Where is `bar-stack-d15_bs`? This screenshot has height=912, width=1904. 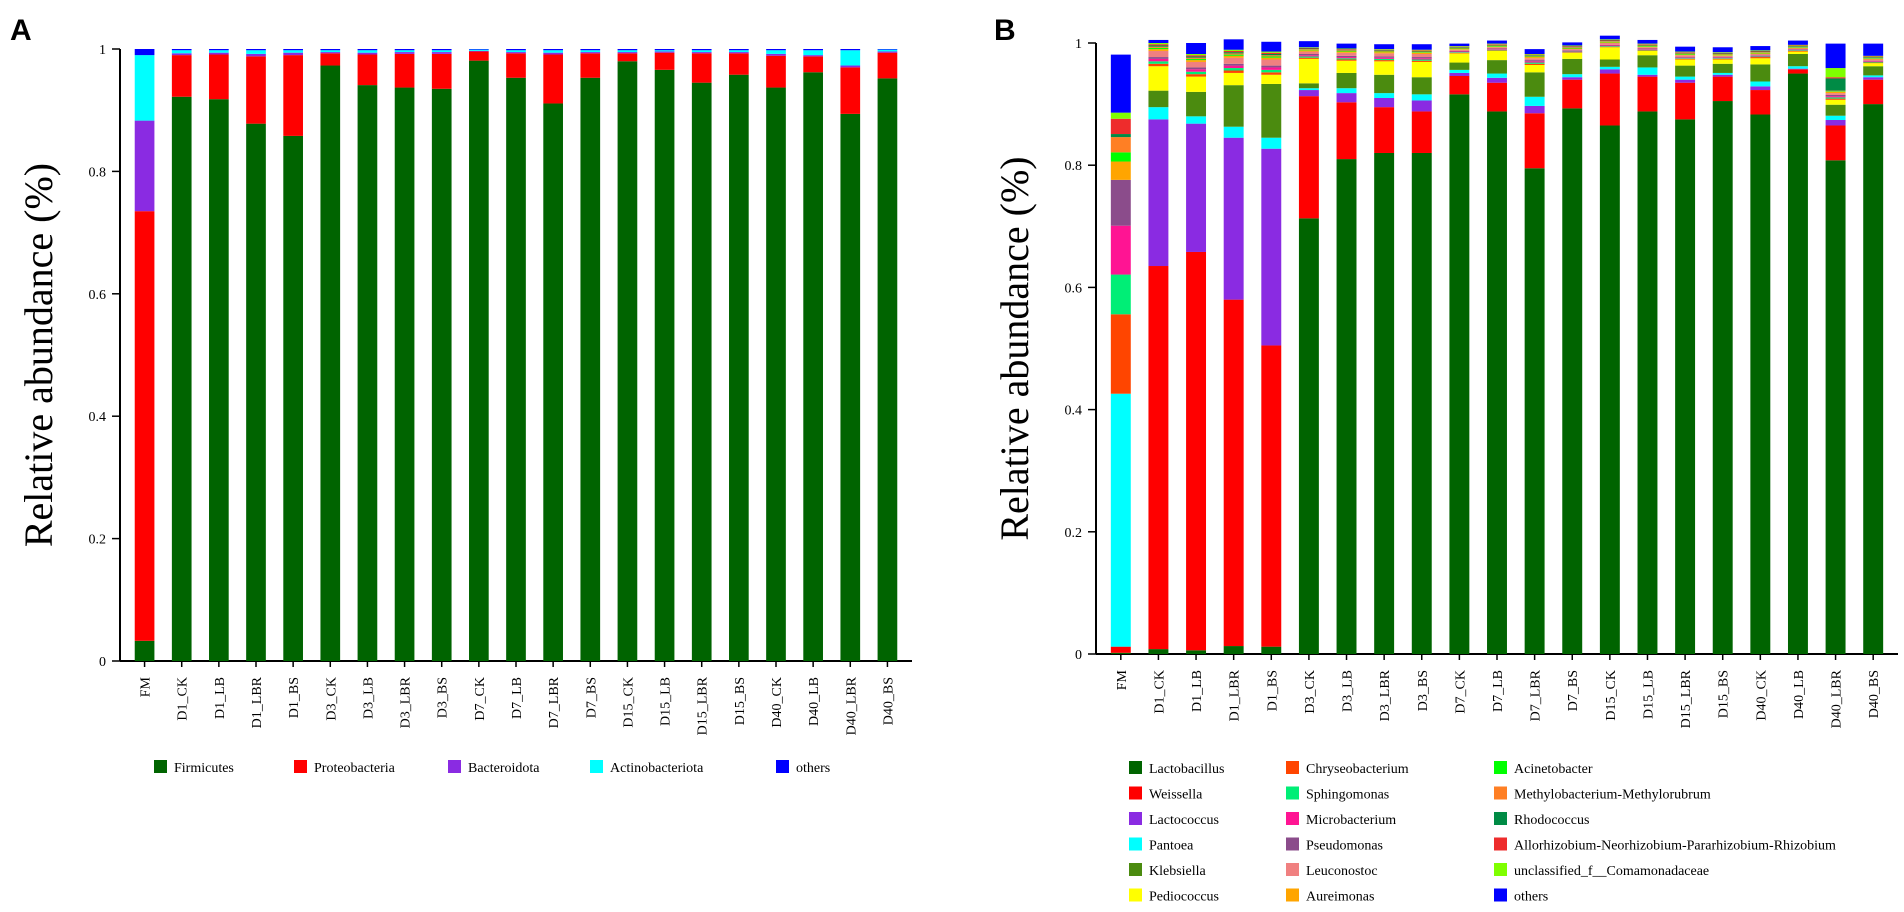
bar-stack-d15_bs is located at coordinates (1722, 351).